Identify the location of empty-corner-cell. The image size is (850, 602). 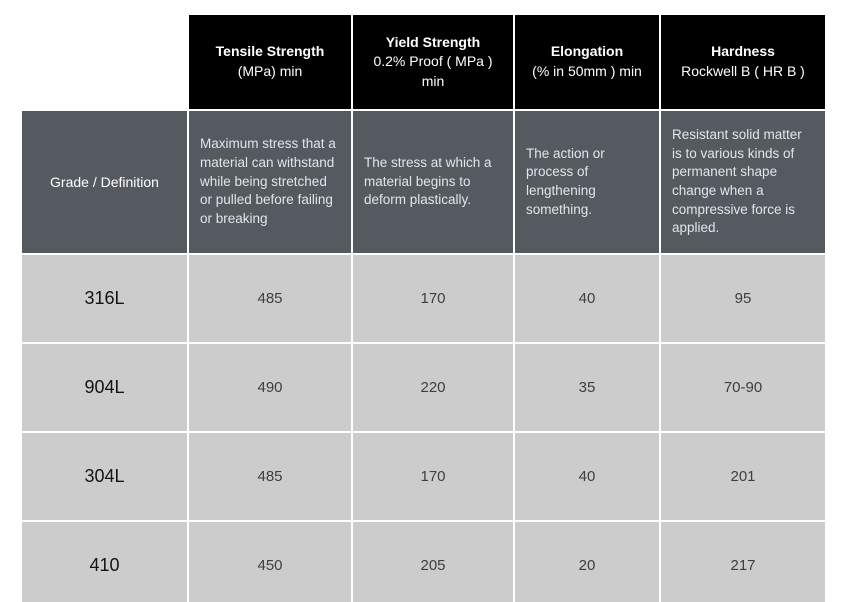
(104, 62).